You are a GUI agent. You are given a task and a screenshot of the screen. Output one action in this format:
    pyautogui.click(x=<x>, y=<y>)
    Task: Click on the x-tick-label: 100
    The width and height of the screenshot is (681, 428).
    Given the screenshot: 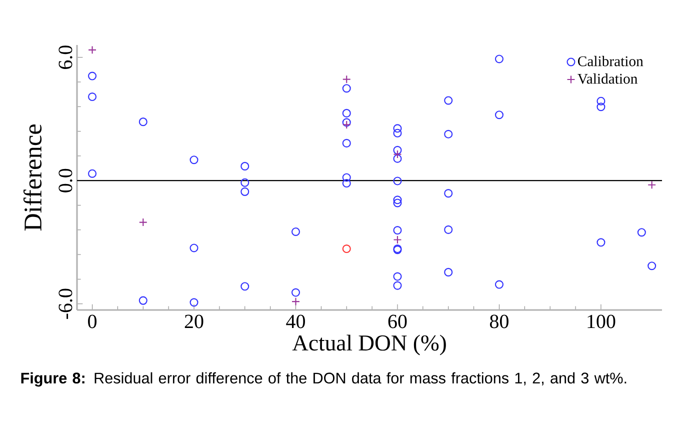 What is the action you would take?
    pyautogui.click(x=602, y=321)
    